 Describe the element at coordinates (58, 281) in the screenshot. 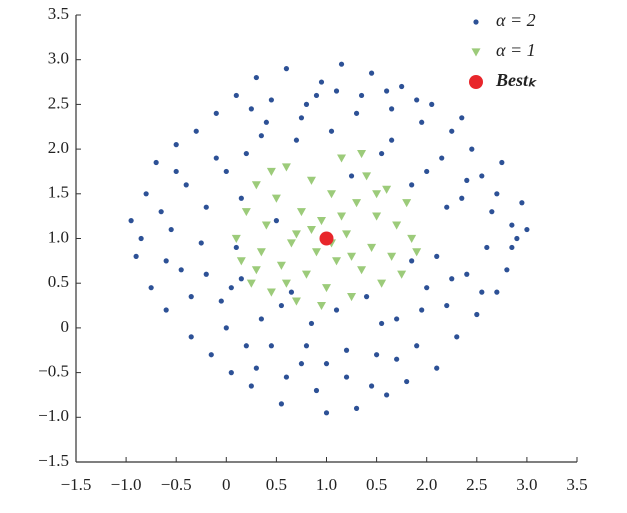

I see `y-tick-label: 0.5` at that location.